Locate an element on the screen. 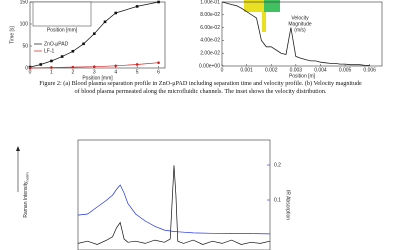  y-tick-label: 100 is located at coordinates (24, 24).